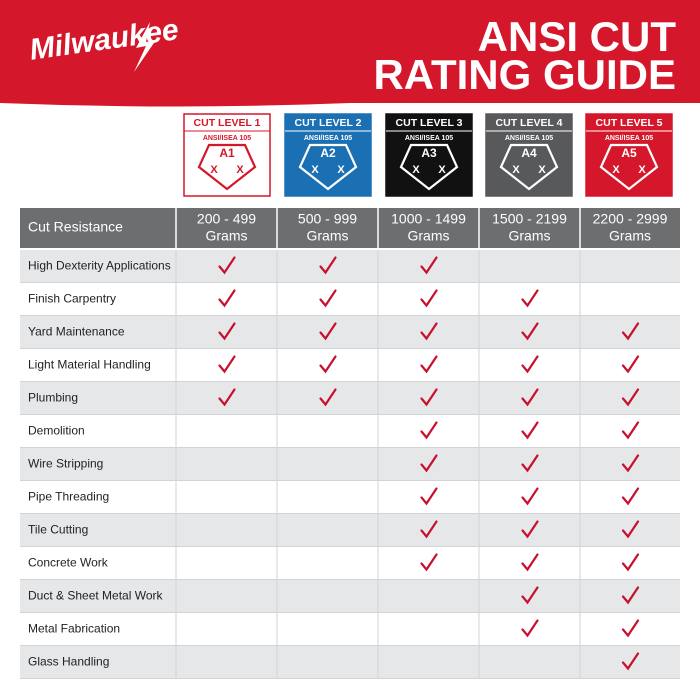  I want to click on row-label: Tile Cutting, so click(58, 530).